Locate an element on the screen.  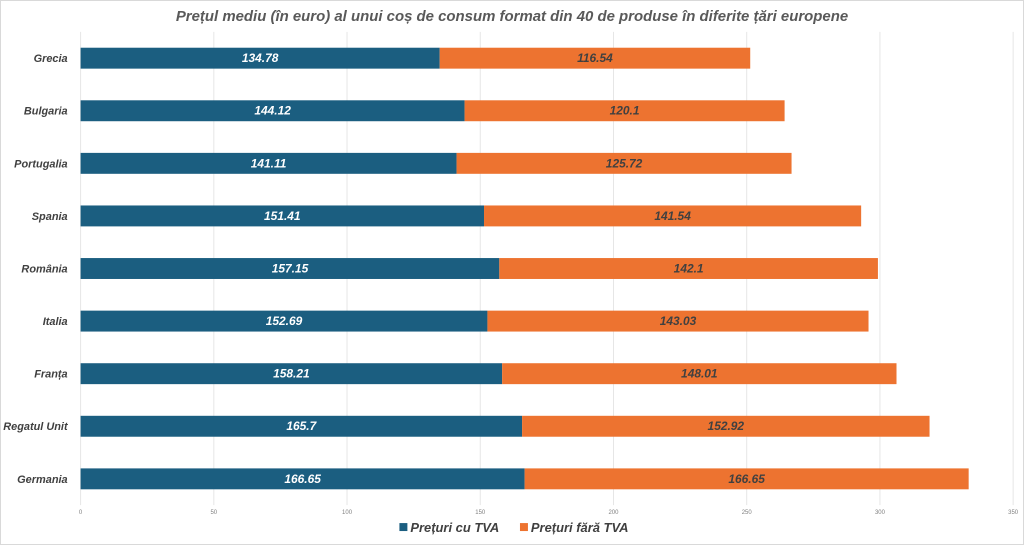
x-tick-label: 200 is located at coordinates (613, 513).